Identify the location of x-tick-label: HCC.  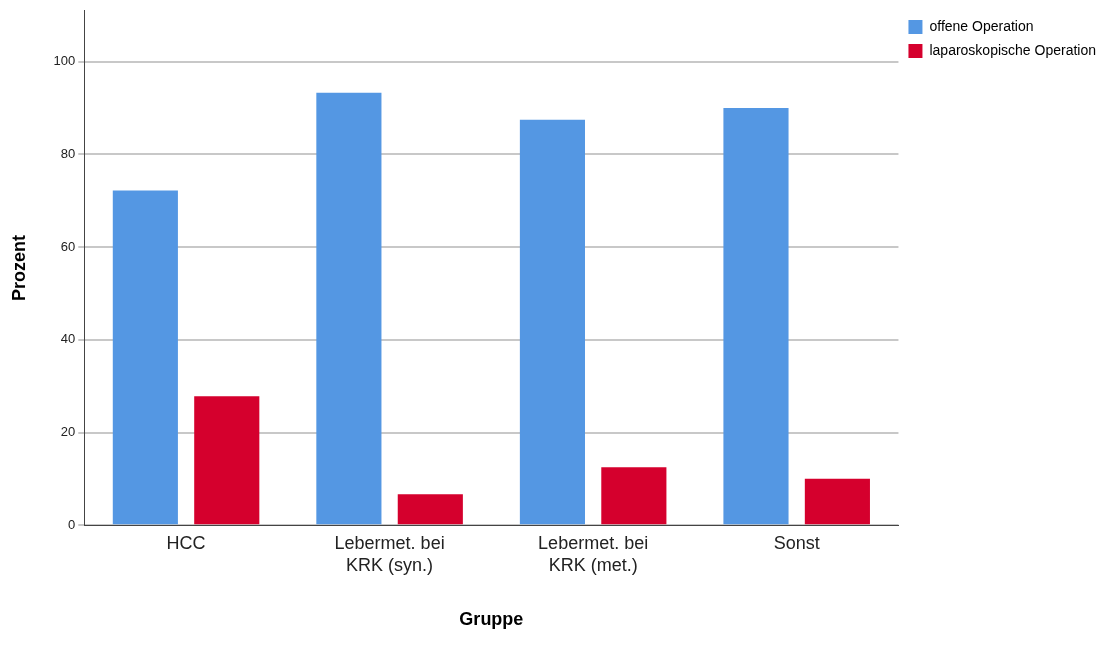
(186, 542).